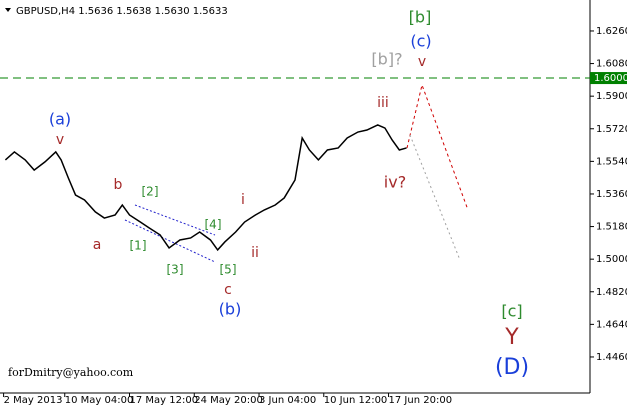 This screenshot has height=405, width=627. I want to click on wave-label: (a), so click(60, 119).